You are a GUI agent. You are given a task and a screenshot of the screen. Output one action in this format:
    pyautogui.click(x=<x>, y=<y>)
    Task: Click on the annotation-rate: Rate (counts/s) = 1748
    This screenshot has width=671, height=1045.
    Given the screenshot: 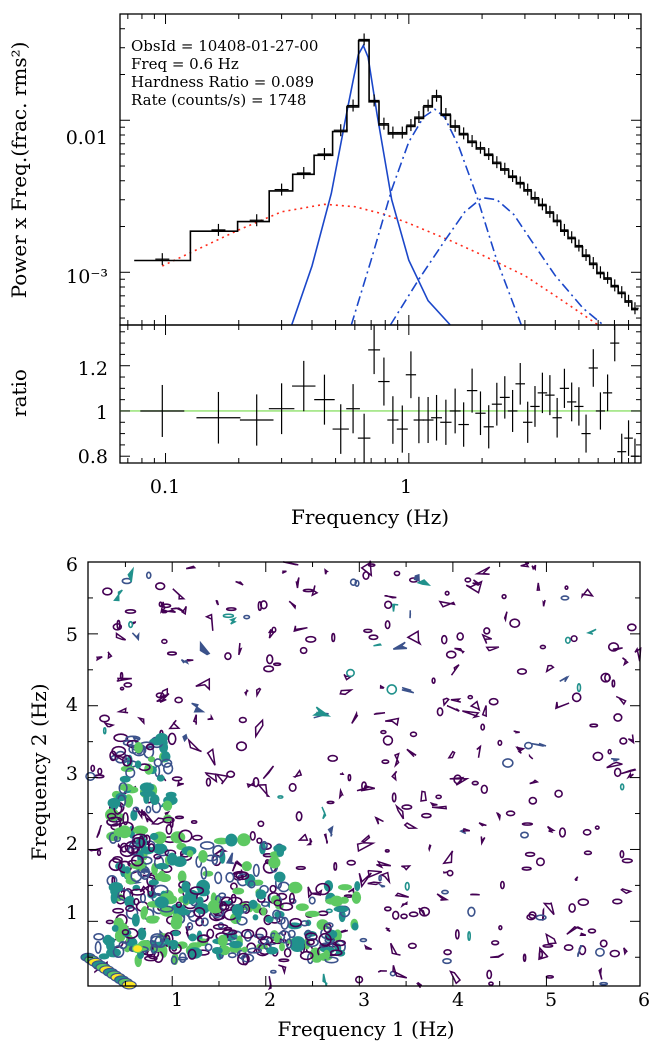 What is the action you would take?
    pyautogui.click(x=218, y=100)
    